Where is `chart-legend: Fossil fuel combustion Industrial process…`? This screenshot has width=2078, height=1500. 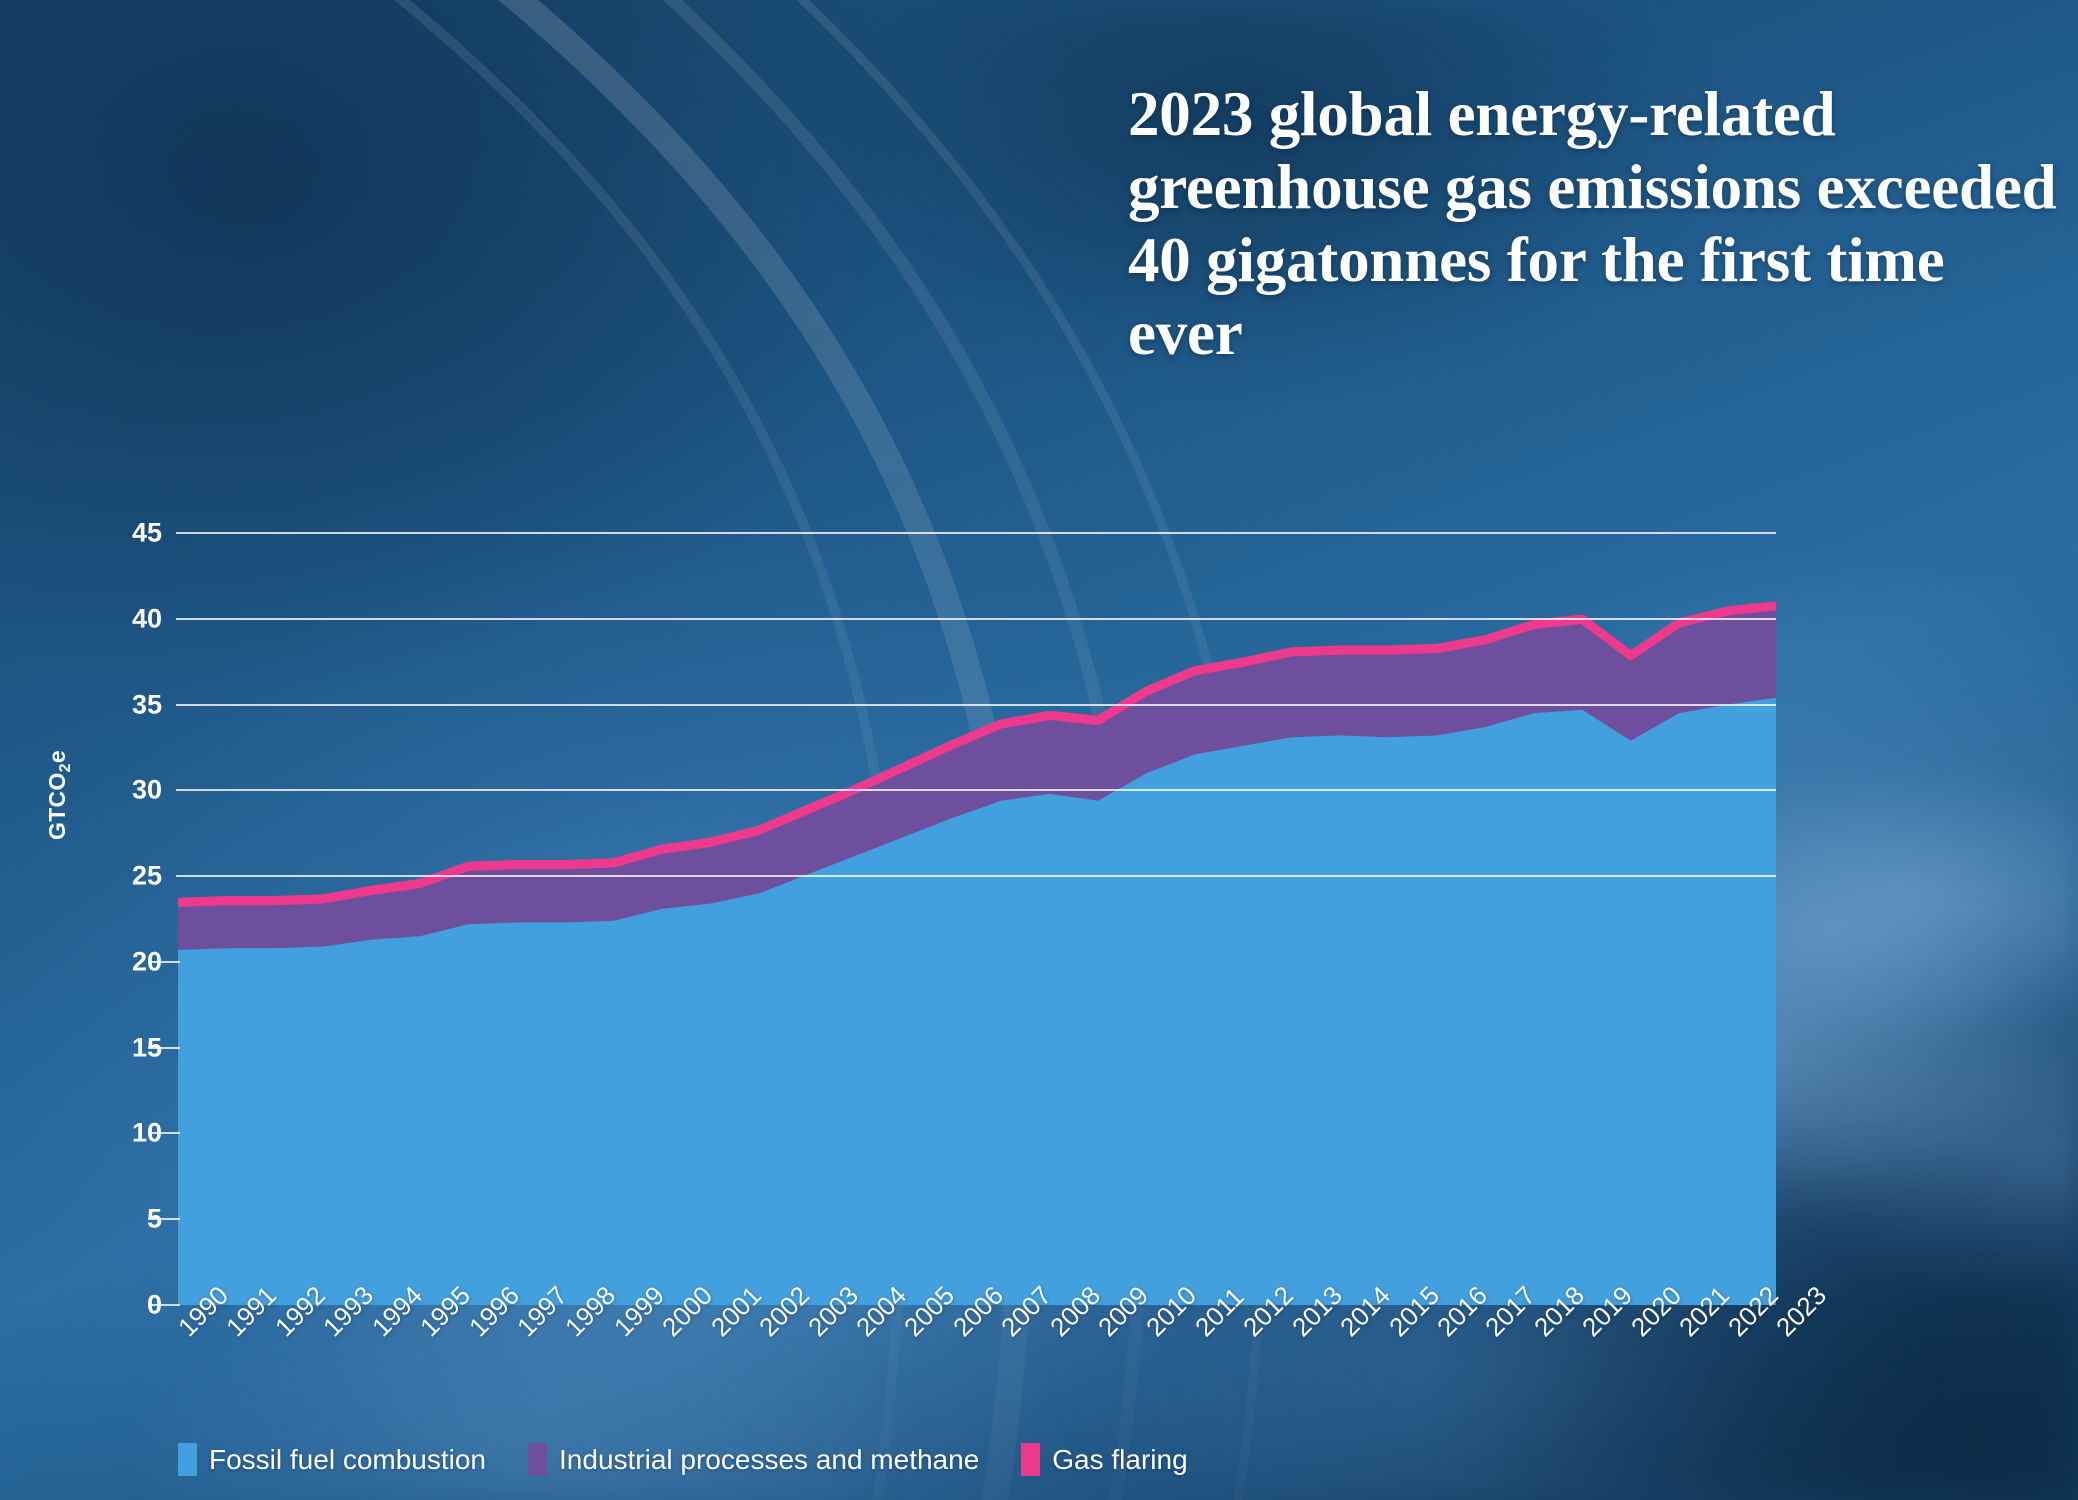
chart-legend: Fossil fuel combustion Industrial process… is located at coordinates (694, 1459).